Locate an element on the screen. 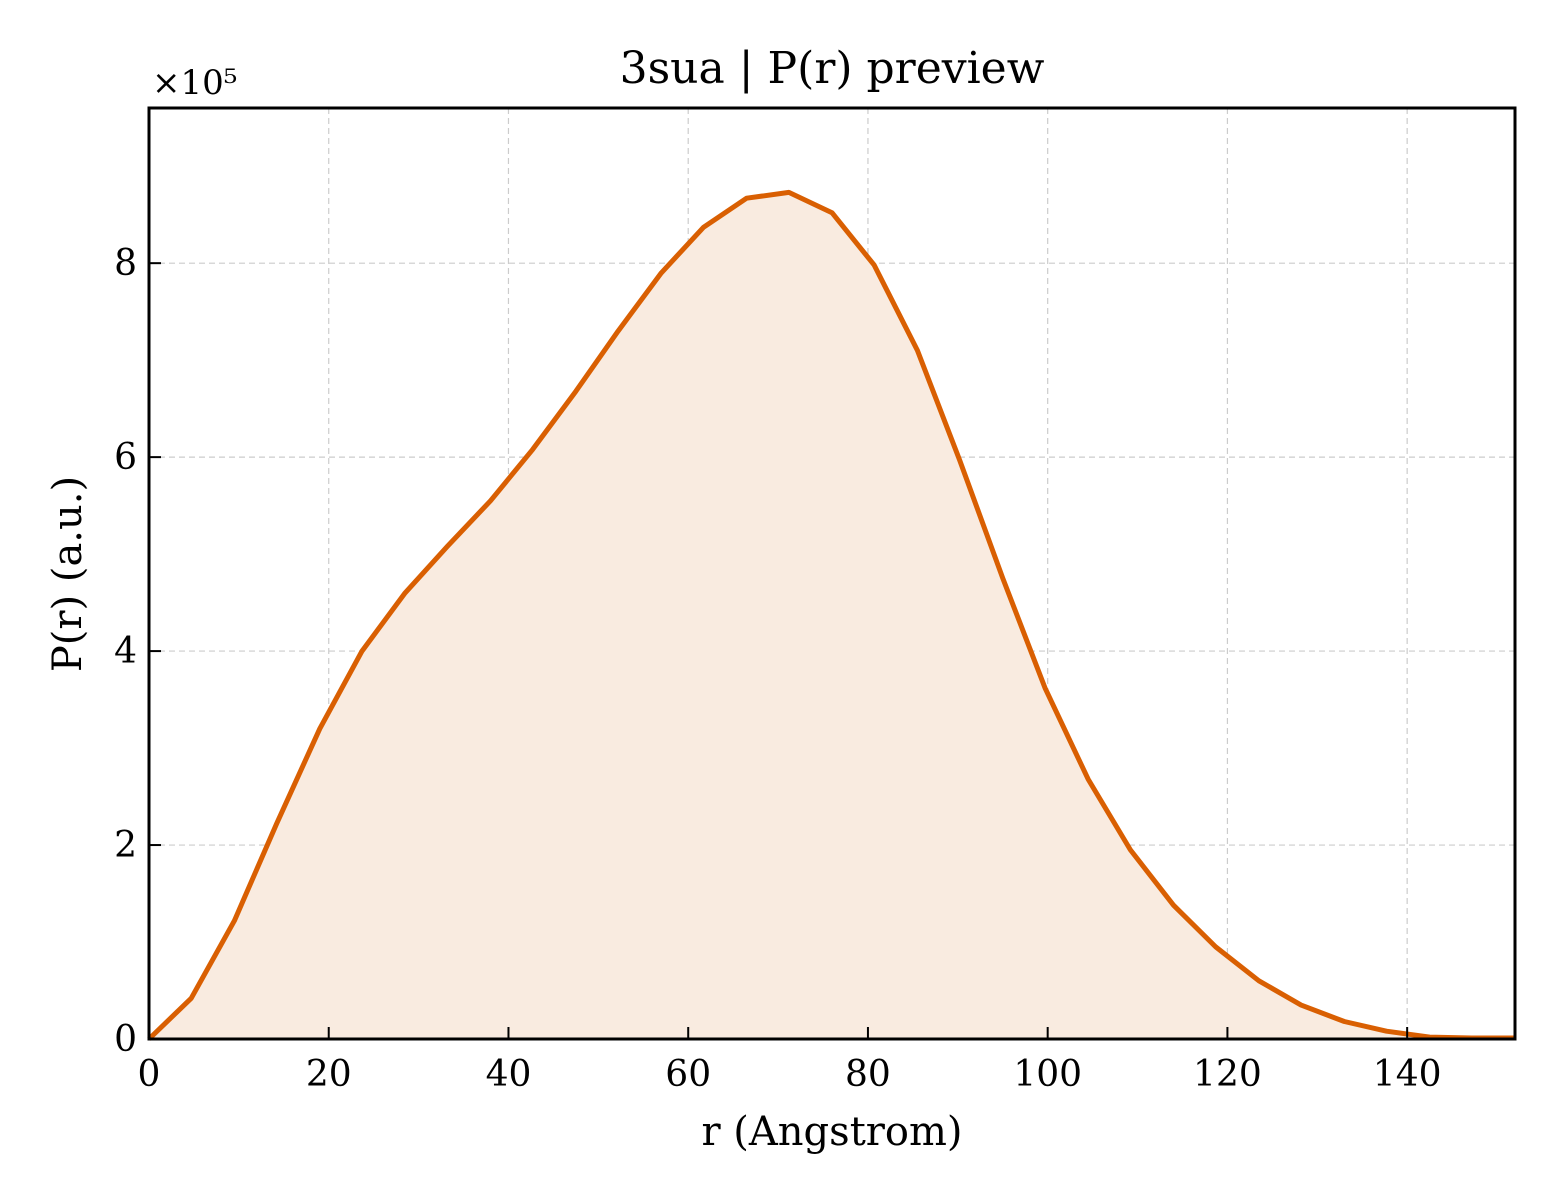 The image size is (1560, 1200). x-axis-label: r (Angstrom) is located at coordinates (831, 1132).